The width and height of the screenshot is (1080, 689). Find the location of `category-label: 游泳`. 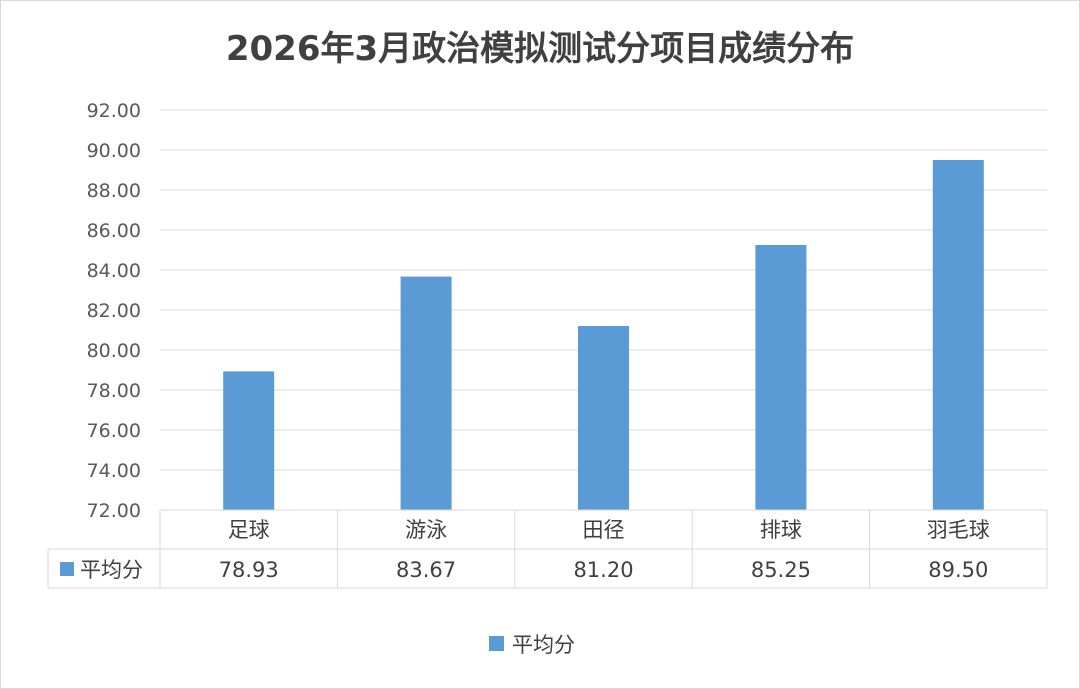

category-label: 游泳 is located at coordinates (426, 530).